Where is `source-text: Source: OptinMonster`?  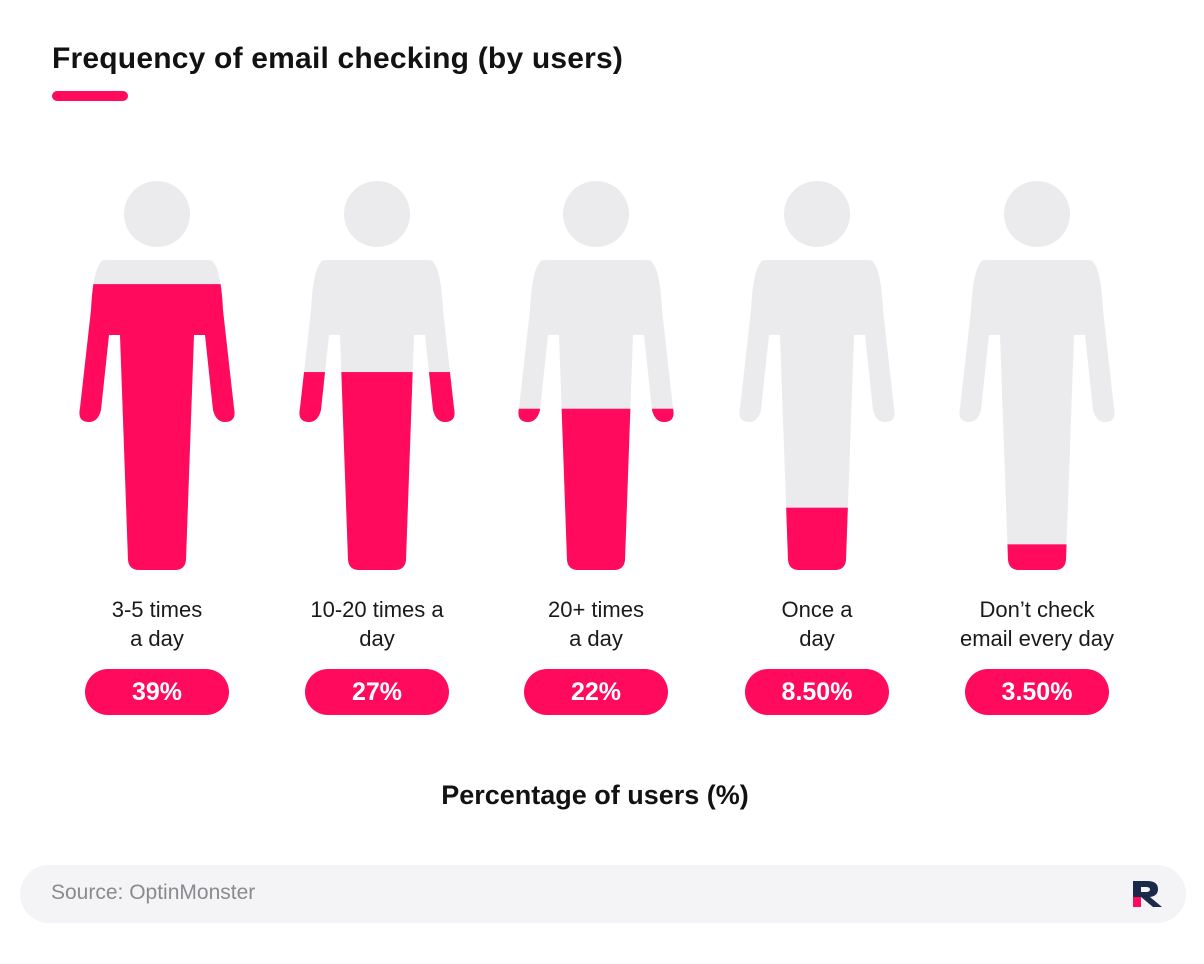 source-text: Source: OptinMonster is located at coordinates (153, 892).